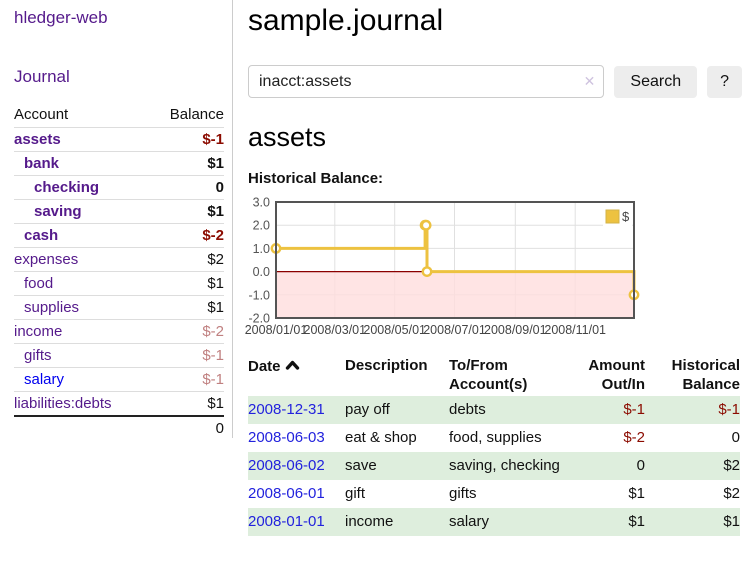 This screenshot has height=582, width=742. I want to click on account-heading: assets, so click(287, 137).